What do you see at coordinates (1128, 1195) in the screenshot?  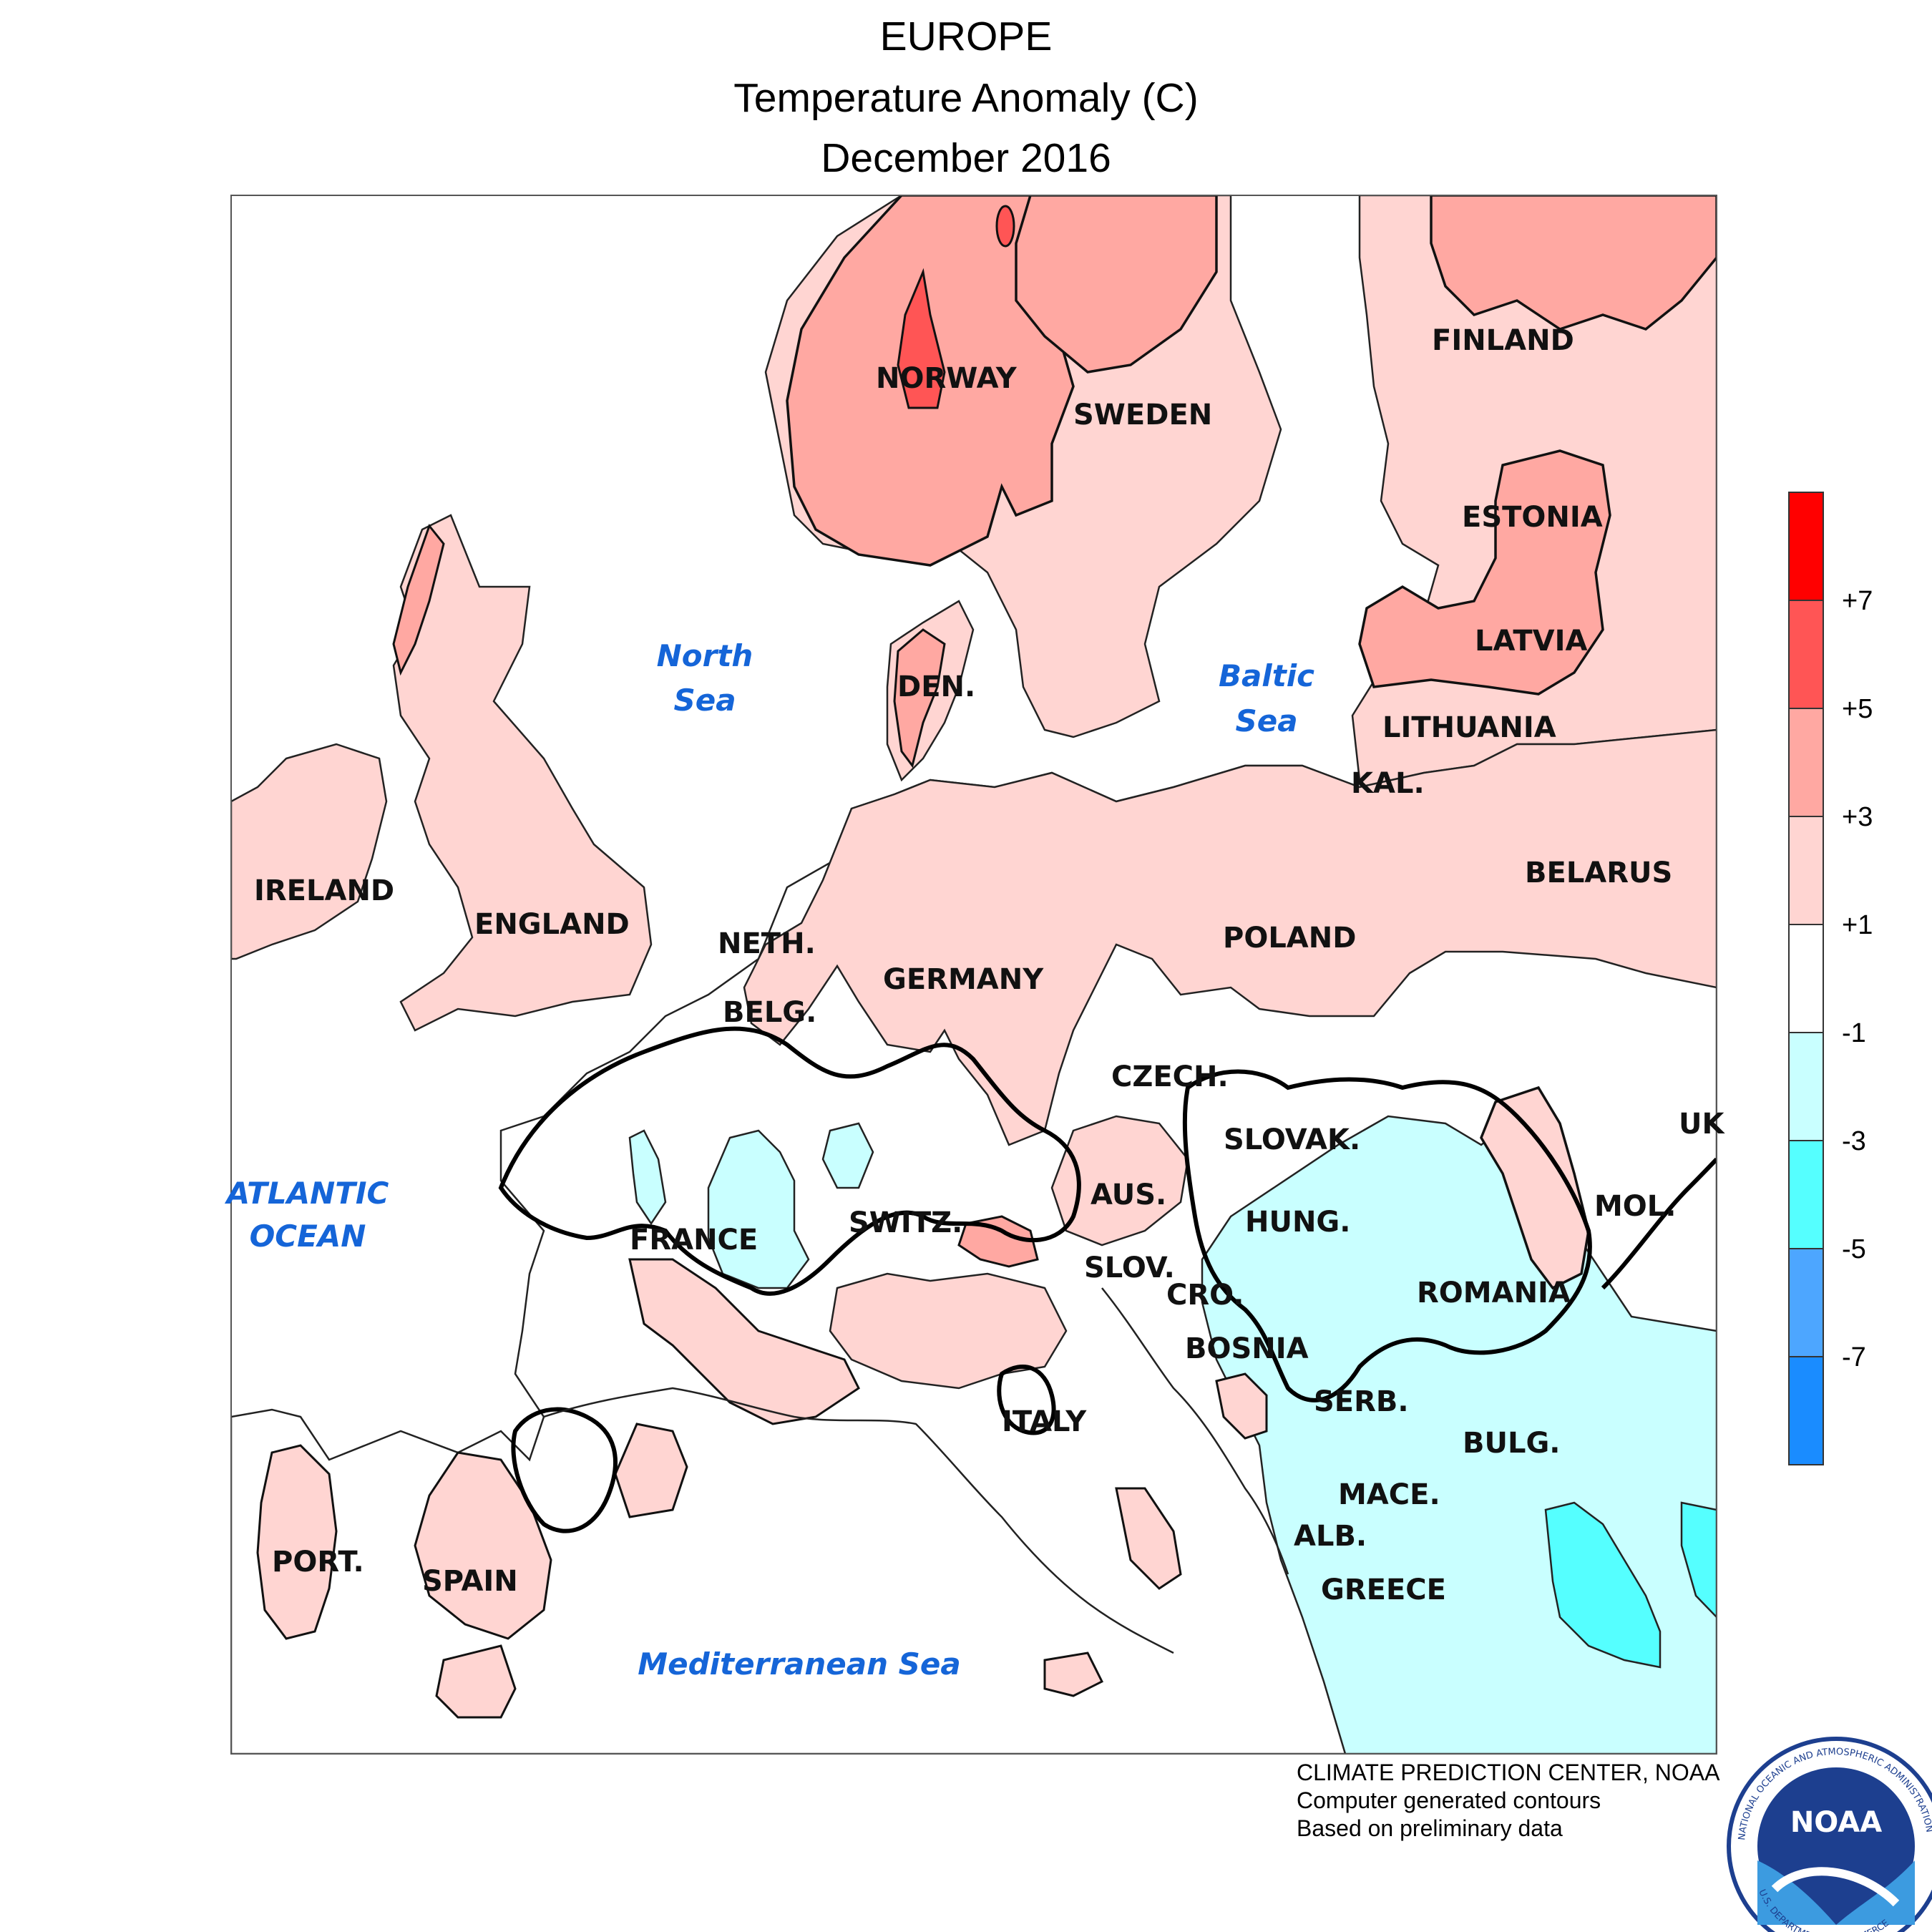 I see `label-aus: AUS.` at bounding box center [1128, 1195].